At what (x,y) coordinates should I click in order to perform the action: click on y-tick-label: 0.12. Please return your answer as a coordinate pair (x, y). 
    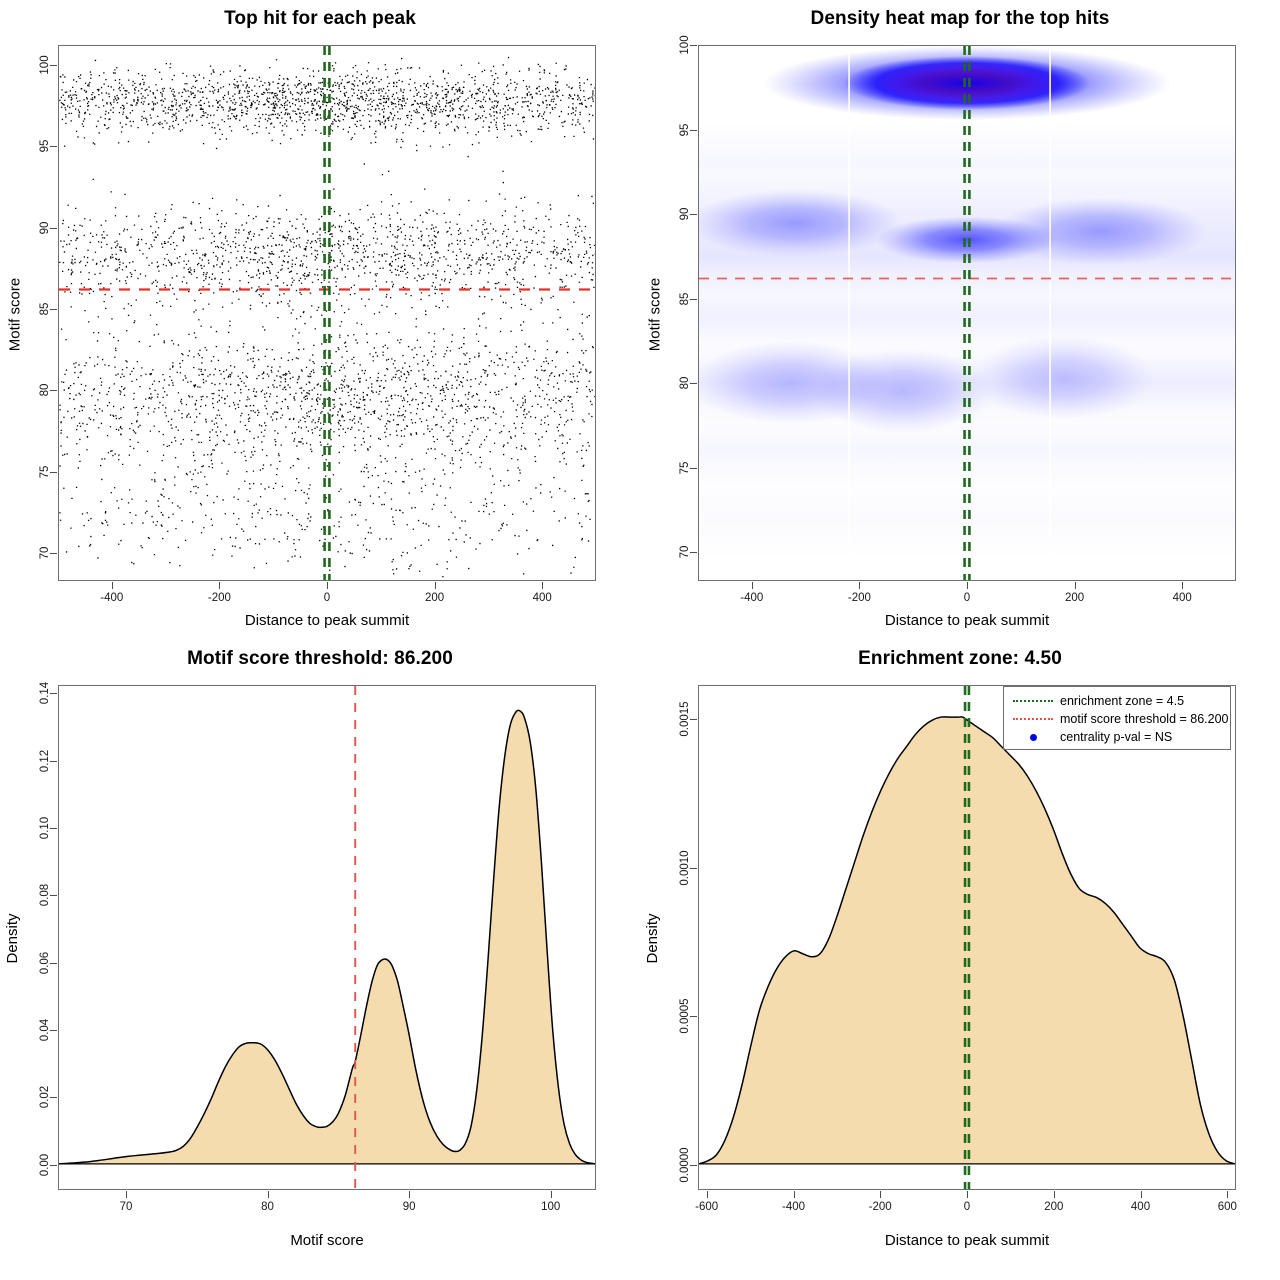
    Looking at the image, I should click on (45, 760).